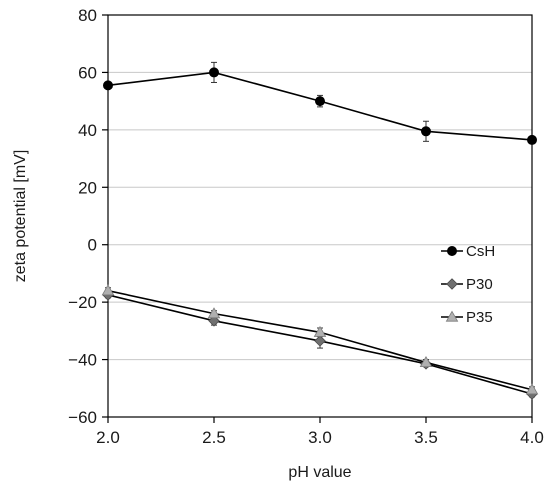  I want to click on y-axis-title: zeta potential [mV], so click(20, 216).